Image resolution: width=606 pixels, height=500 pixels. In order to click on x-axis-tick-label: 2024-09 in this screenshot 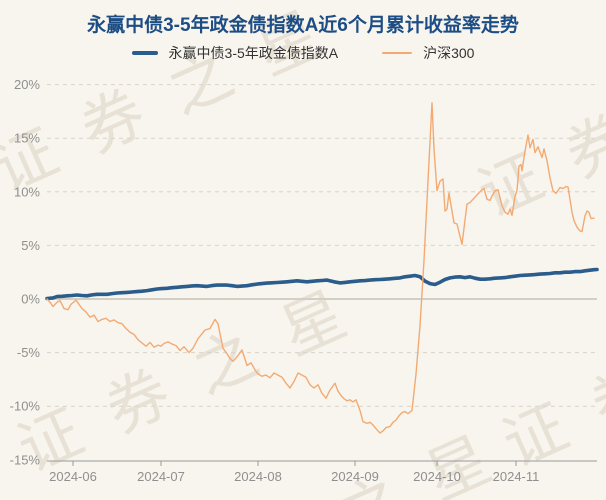, I will do `click(355, 476)`.